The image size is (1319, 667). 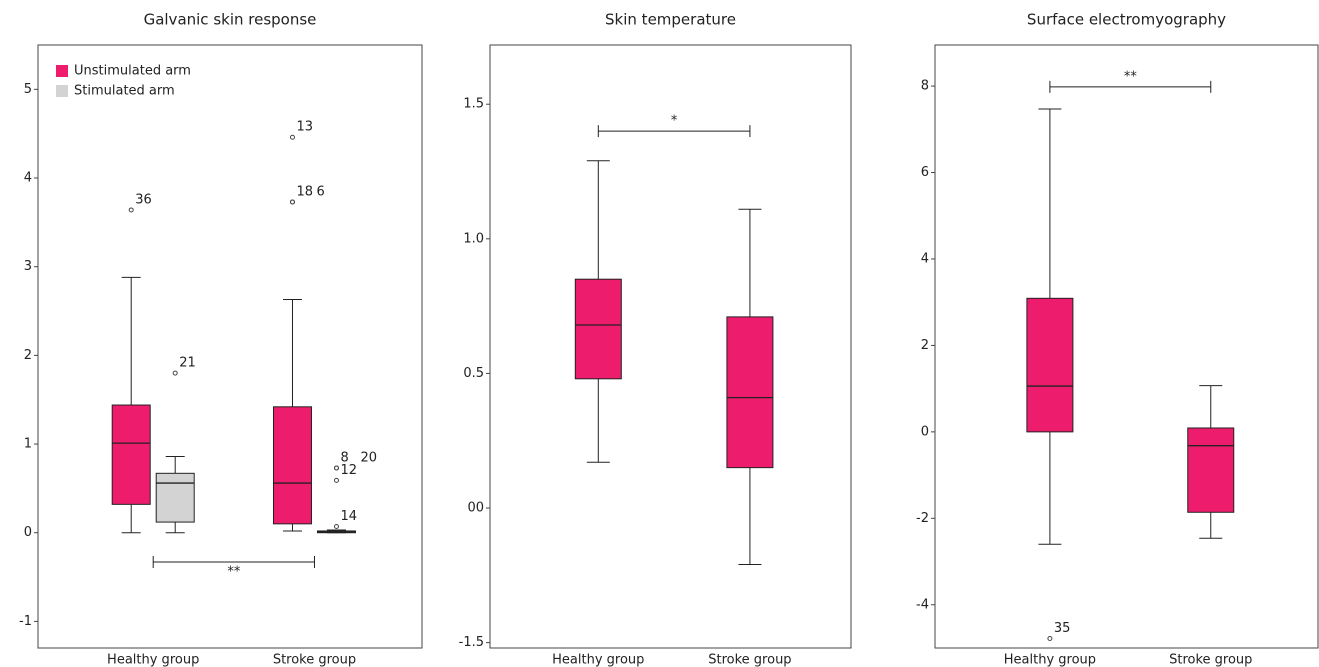 What do you see at coordinates (320, 191) in the screenshot?
I see `outlier-label: 6` at bounding box center [320, 191].